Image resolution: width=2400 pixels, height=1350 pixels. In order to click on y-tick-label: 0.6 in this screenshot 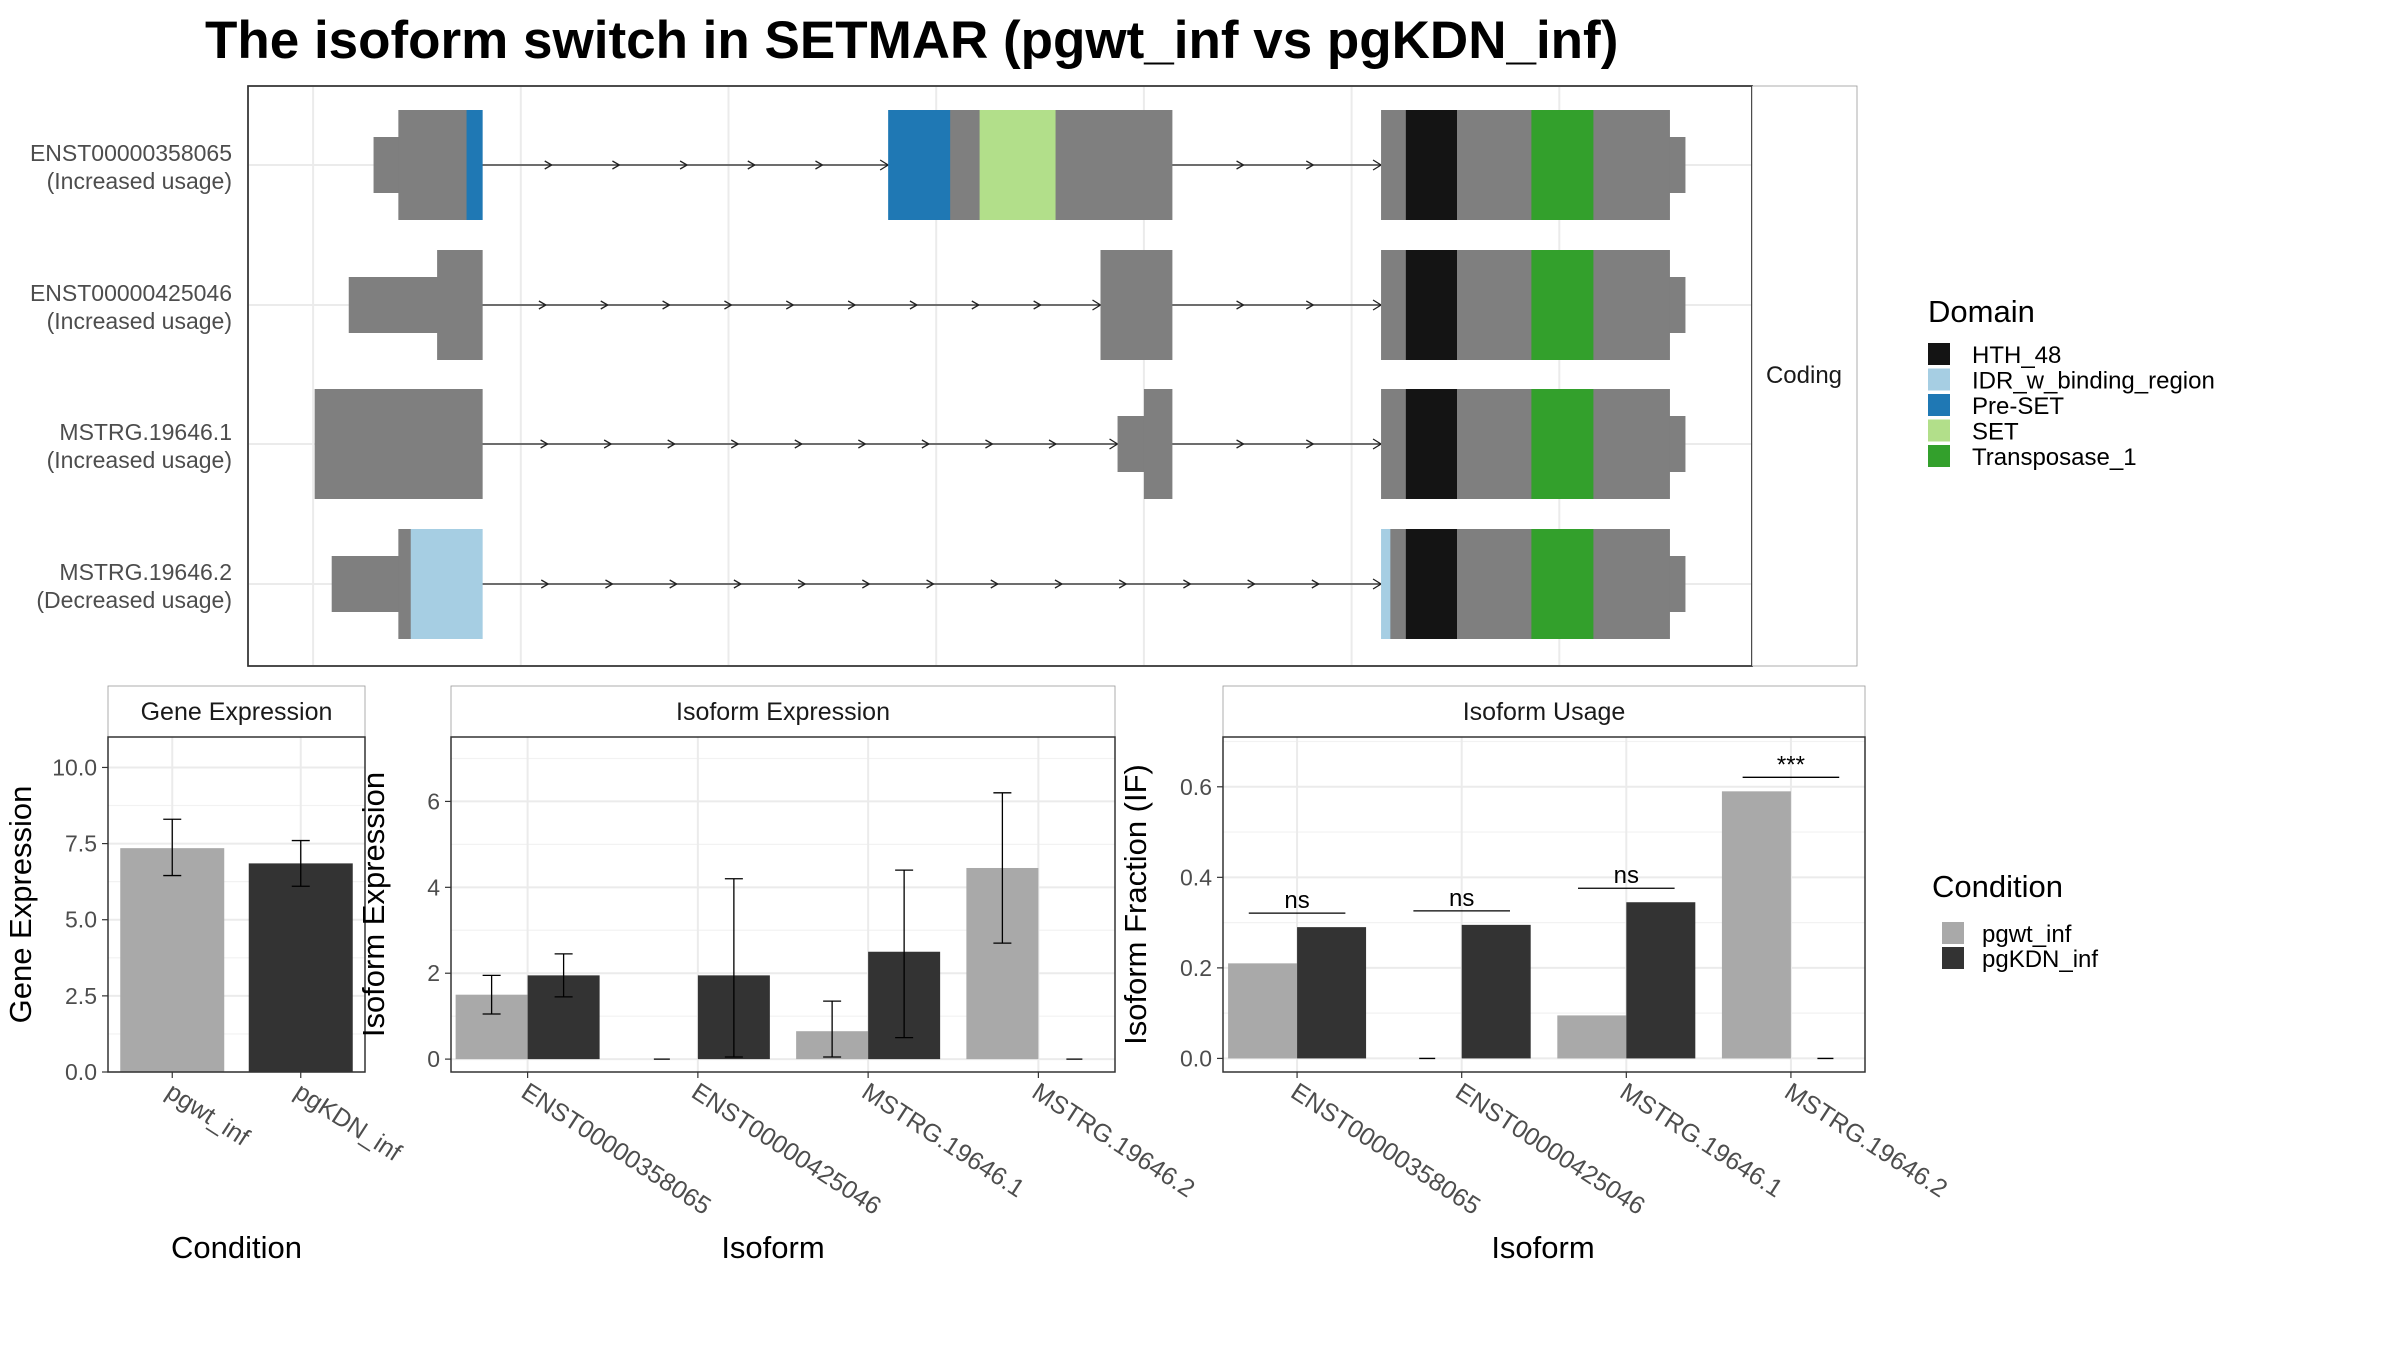, I will do `click(1196, 787)`.